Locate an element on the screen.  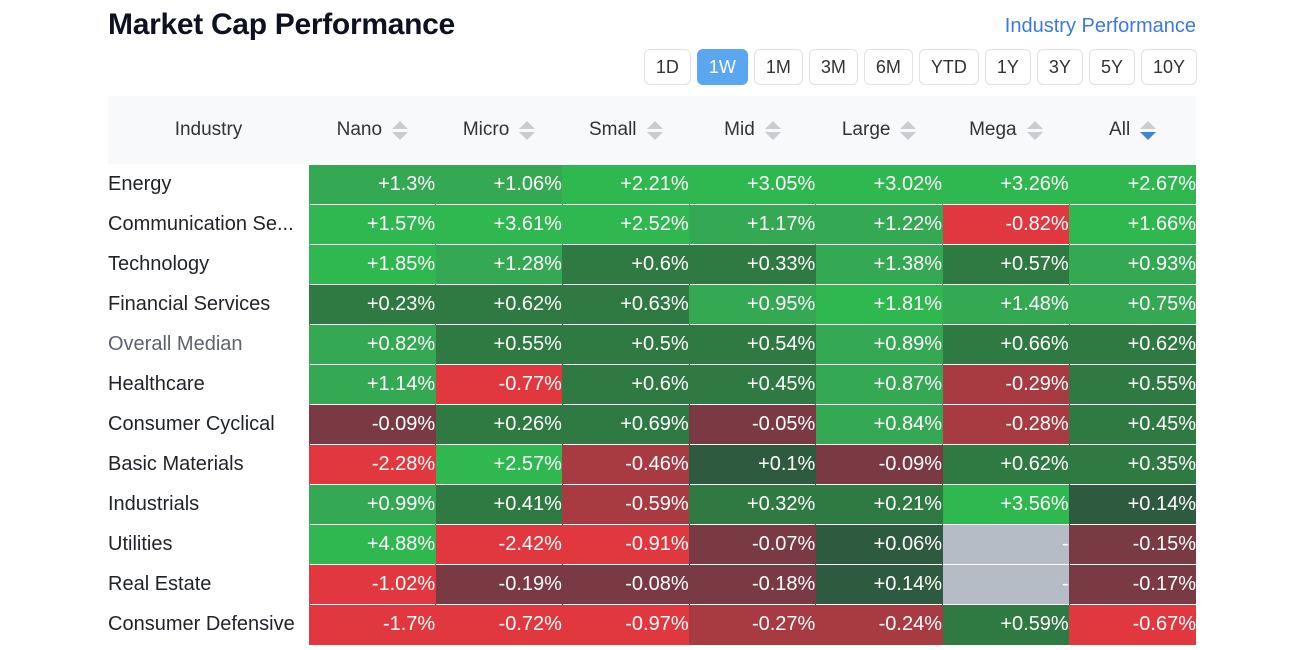
performance-cell-micro: +1.28% is located at coordinates (499, 264).